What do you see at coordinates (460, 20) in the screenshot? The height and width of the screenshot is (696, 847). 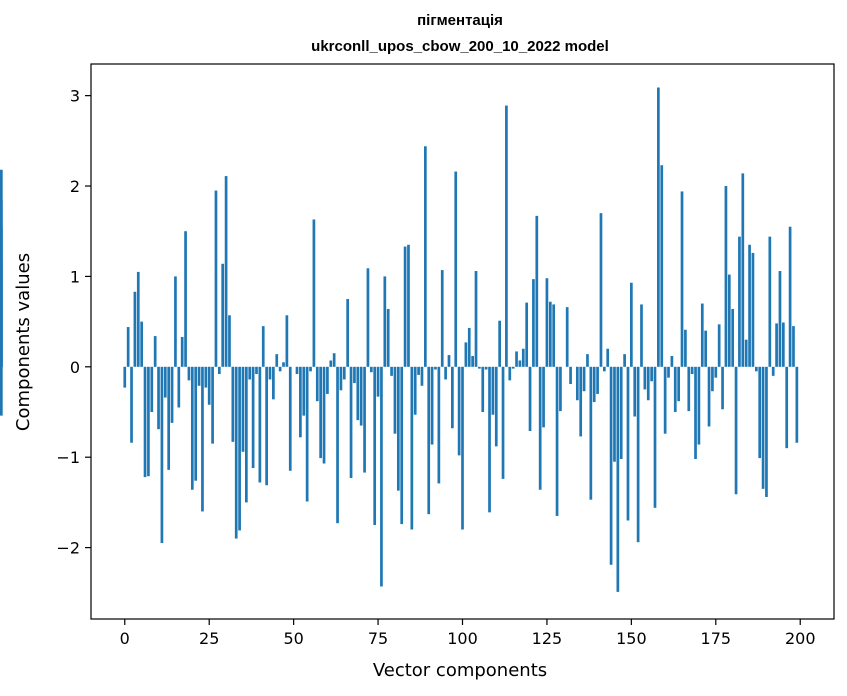 I see `chart-title: пігментація` at bounding box center [460, 20].